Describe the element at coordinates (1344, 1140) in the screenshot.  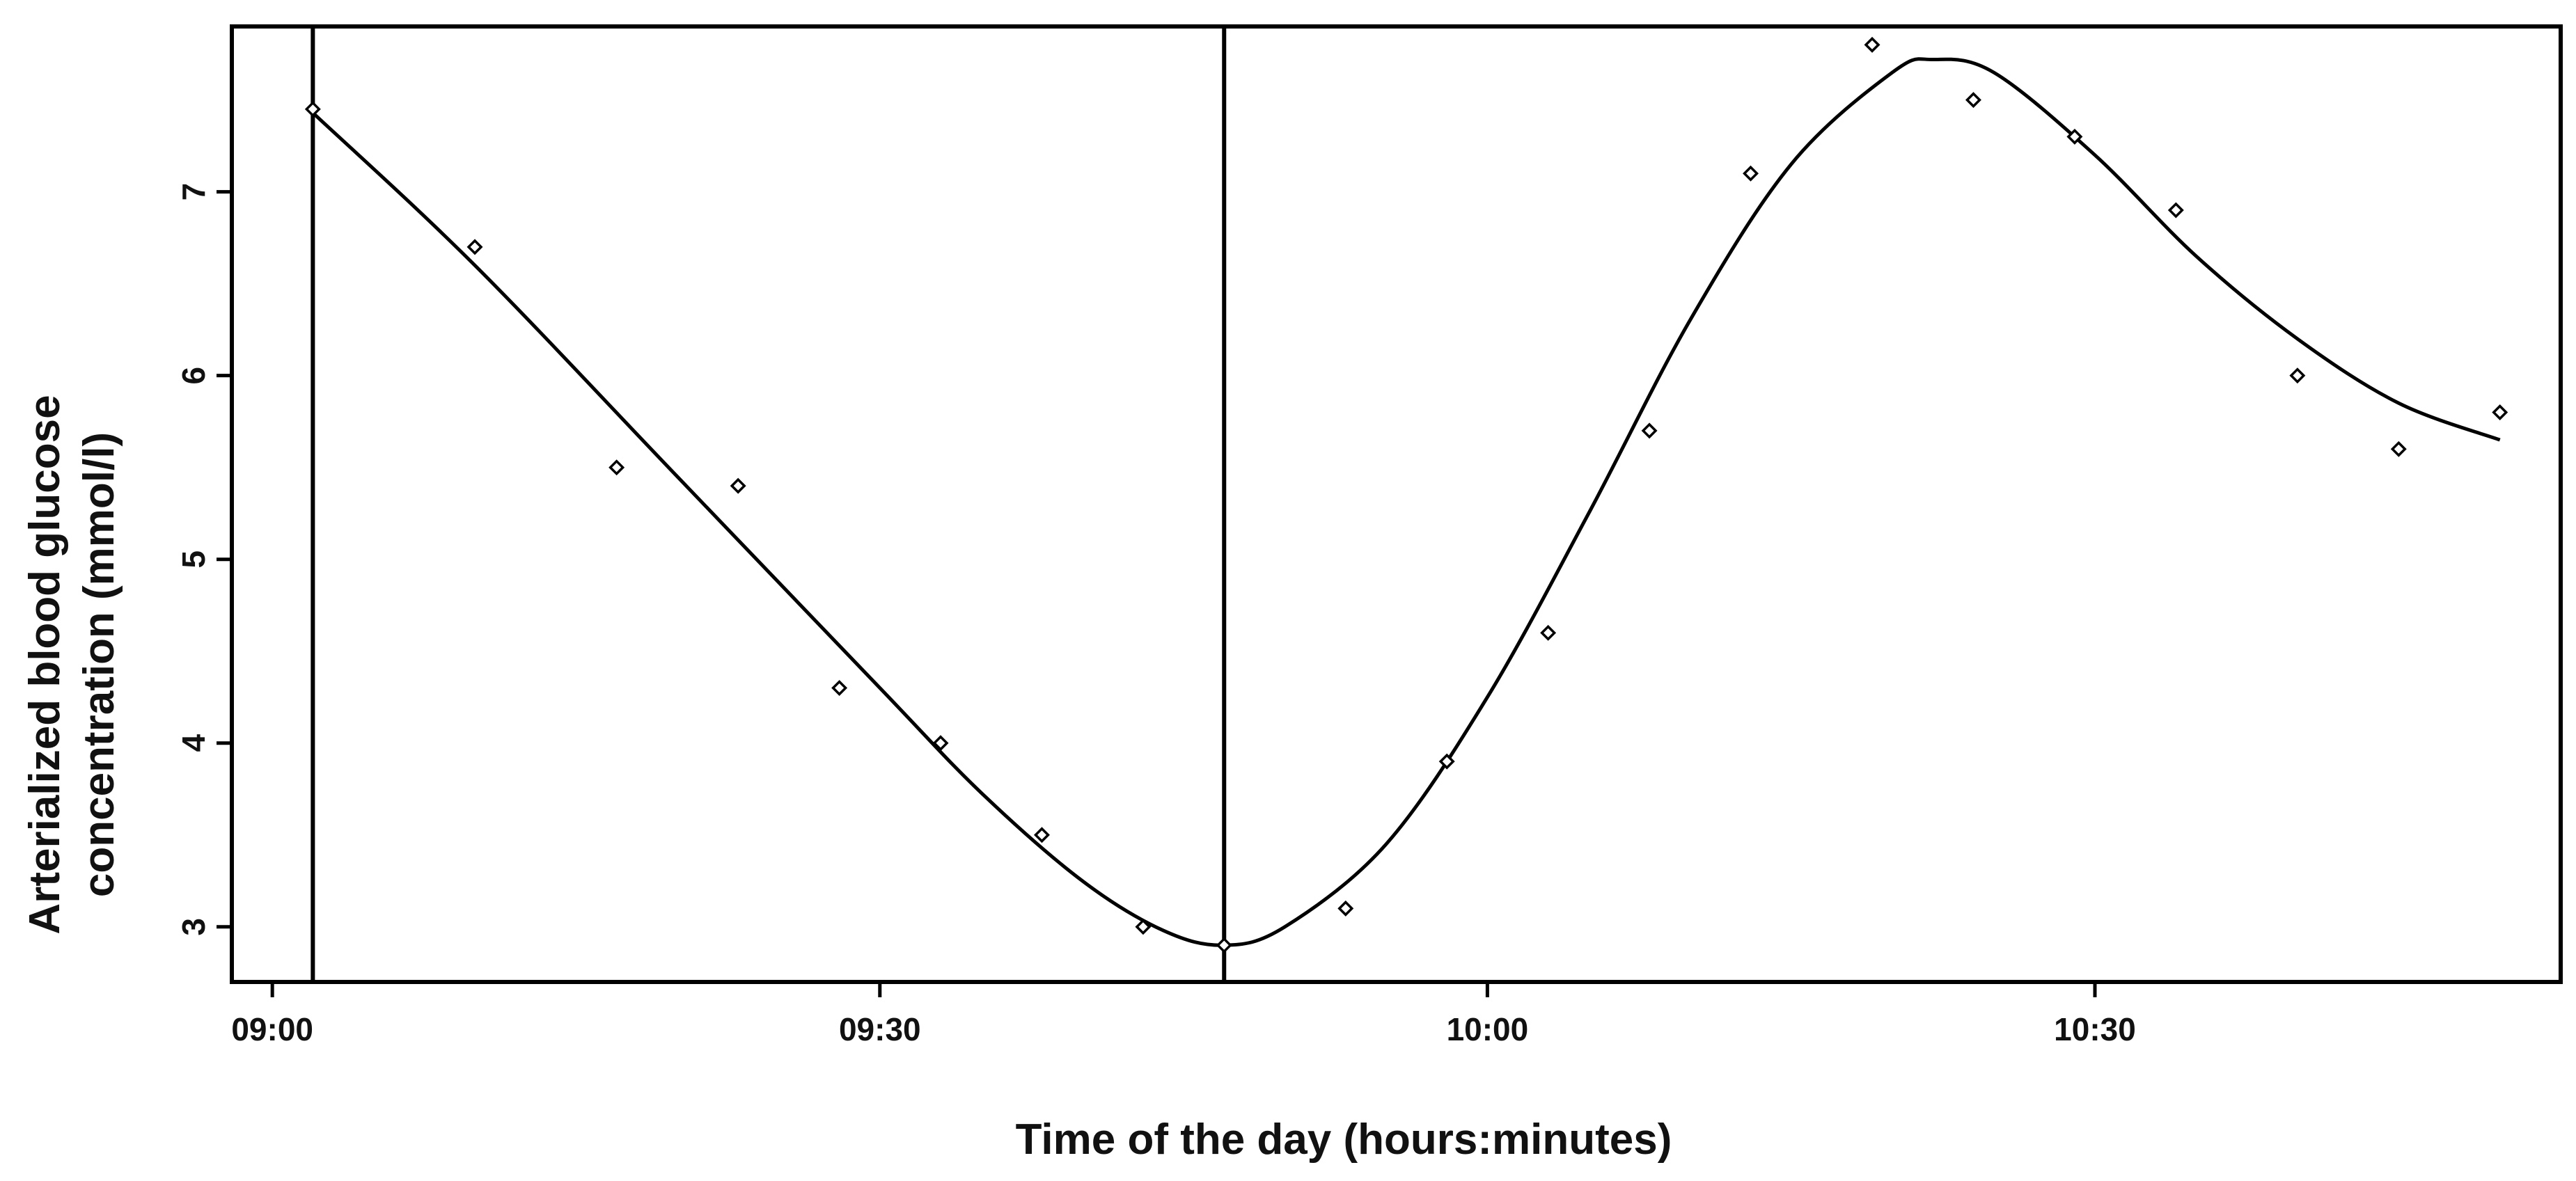
I see `x-axis-title: Time of the day (hours:minutes)` at that location.